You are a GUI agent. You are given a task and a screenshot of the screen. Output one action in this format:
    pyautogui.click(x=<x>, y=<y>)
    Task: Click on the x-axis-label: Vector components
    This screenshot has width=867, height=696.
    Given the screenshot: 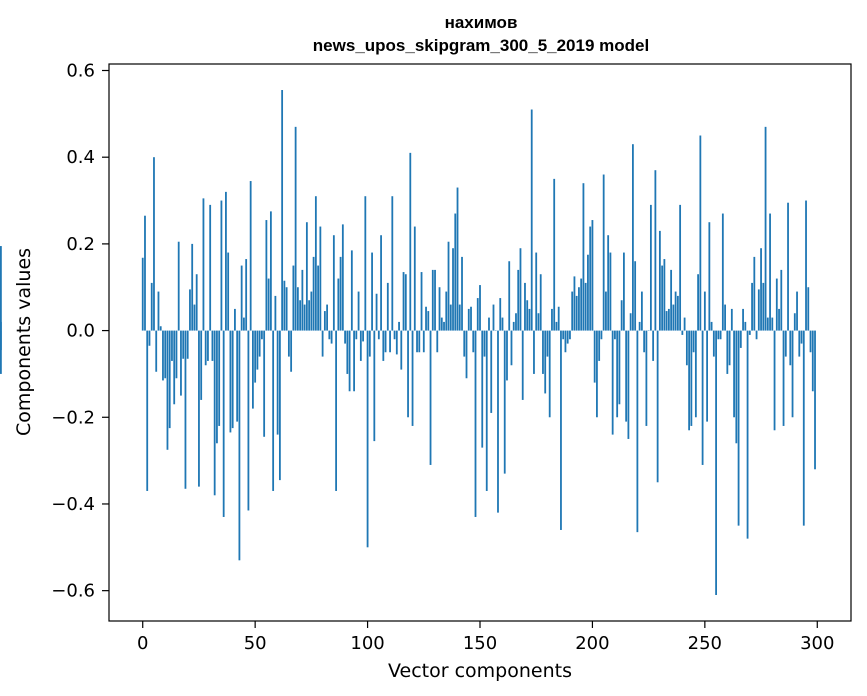 What is the action you would take?
    pyautogui.click(x=480, y=671)
    